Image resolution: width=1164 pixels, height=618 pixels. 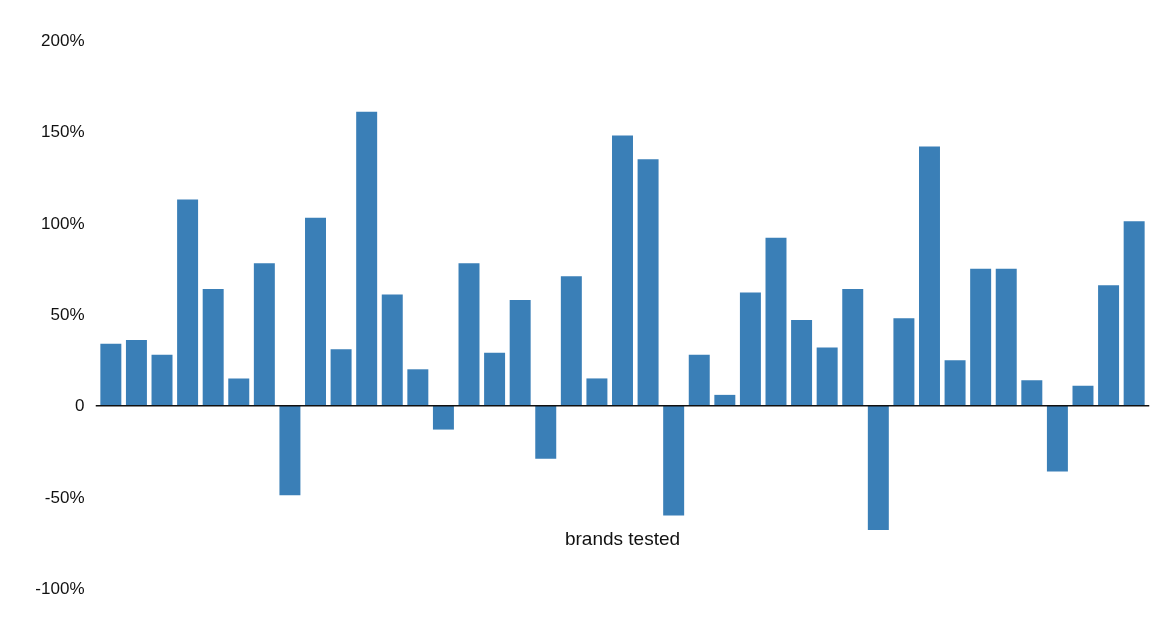 What do you see at coordinates (622, 538) in the screenshot?
I see `x-axis-title: brands tested` at bounding box center [622, 538].